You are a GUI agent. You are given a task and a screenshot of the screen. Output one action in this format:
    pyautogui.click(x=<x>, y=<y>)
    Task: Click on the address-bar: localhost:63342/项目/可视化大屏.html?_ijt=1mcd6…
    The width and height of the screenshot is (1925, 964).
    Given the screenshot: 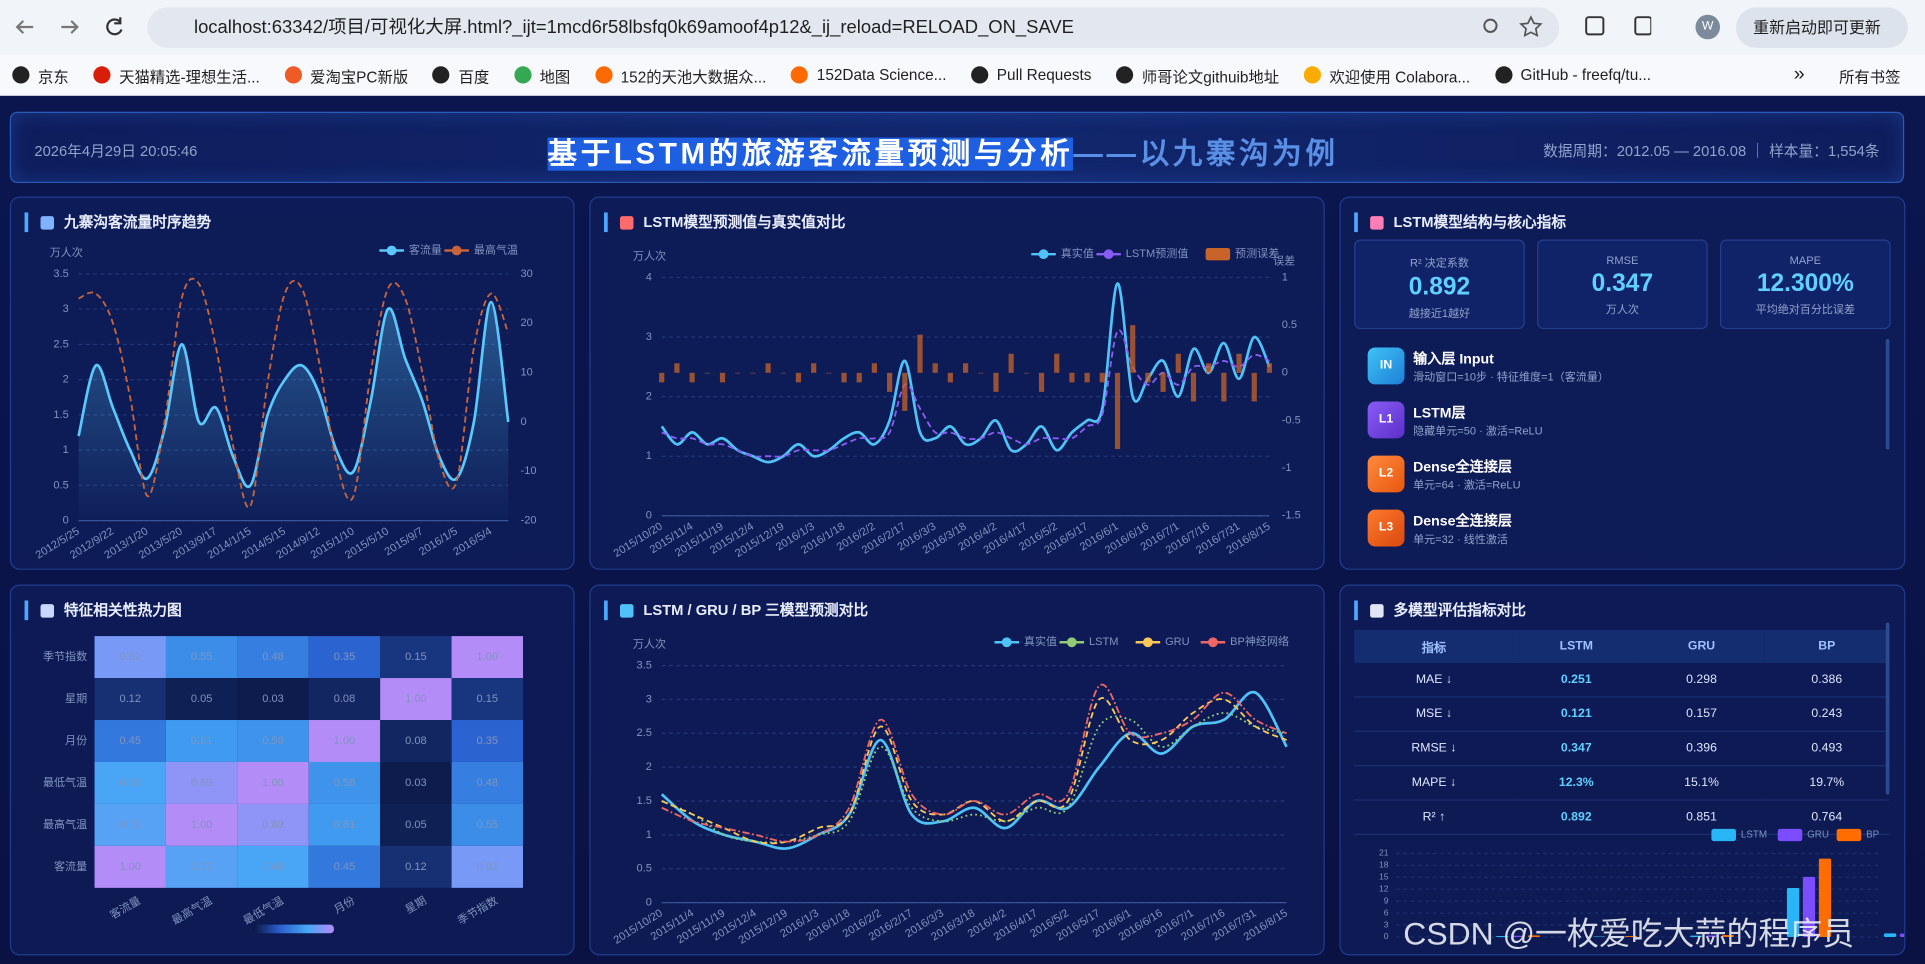 What is the action you would take?
    pyautogui.click(x=853, y=27)
    